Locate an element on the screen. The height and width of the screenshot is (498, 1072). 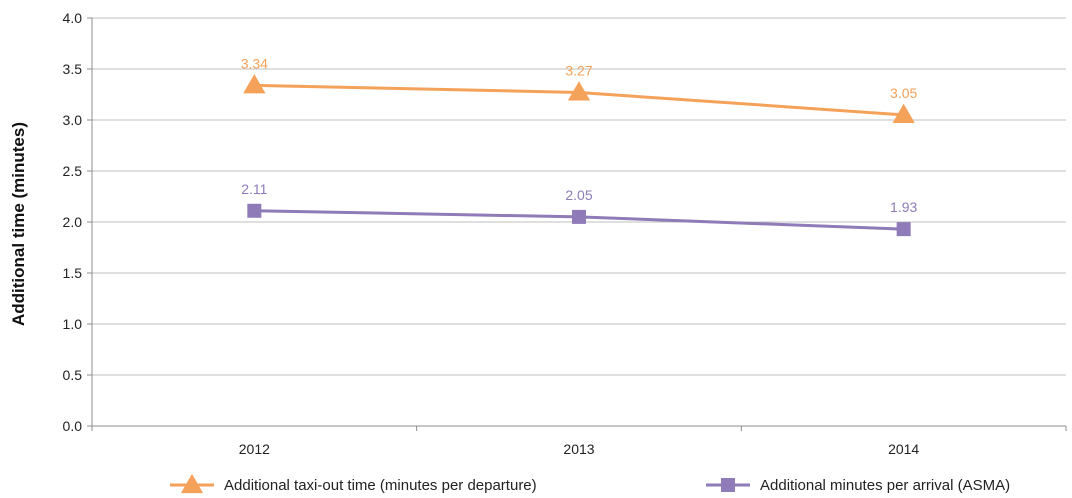
data-label: 2.11 is located at coordinates (254, 189).